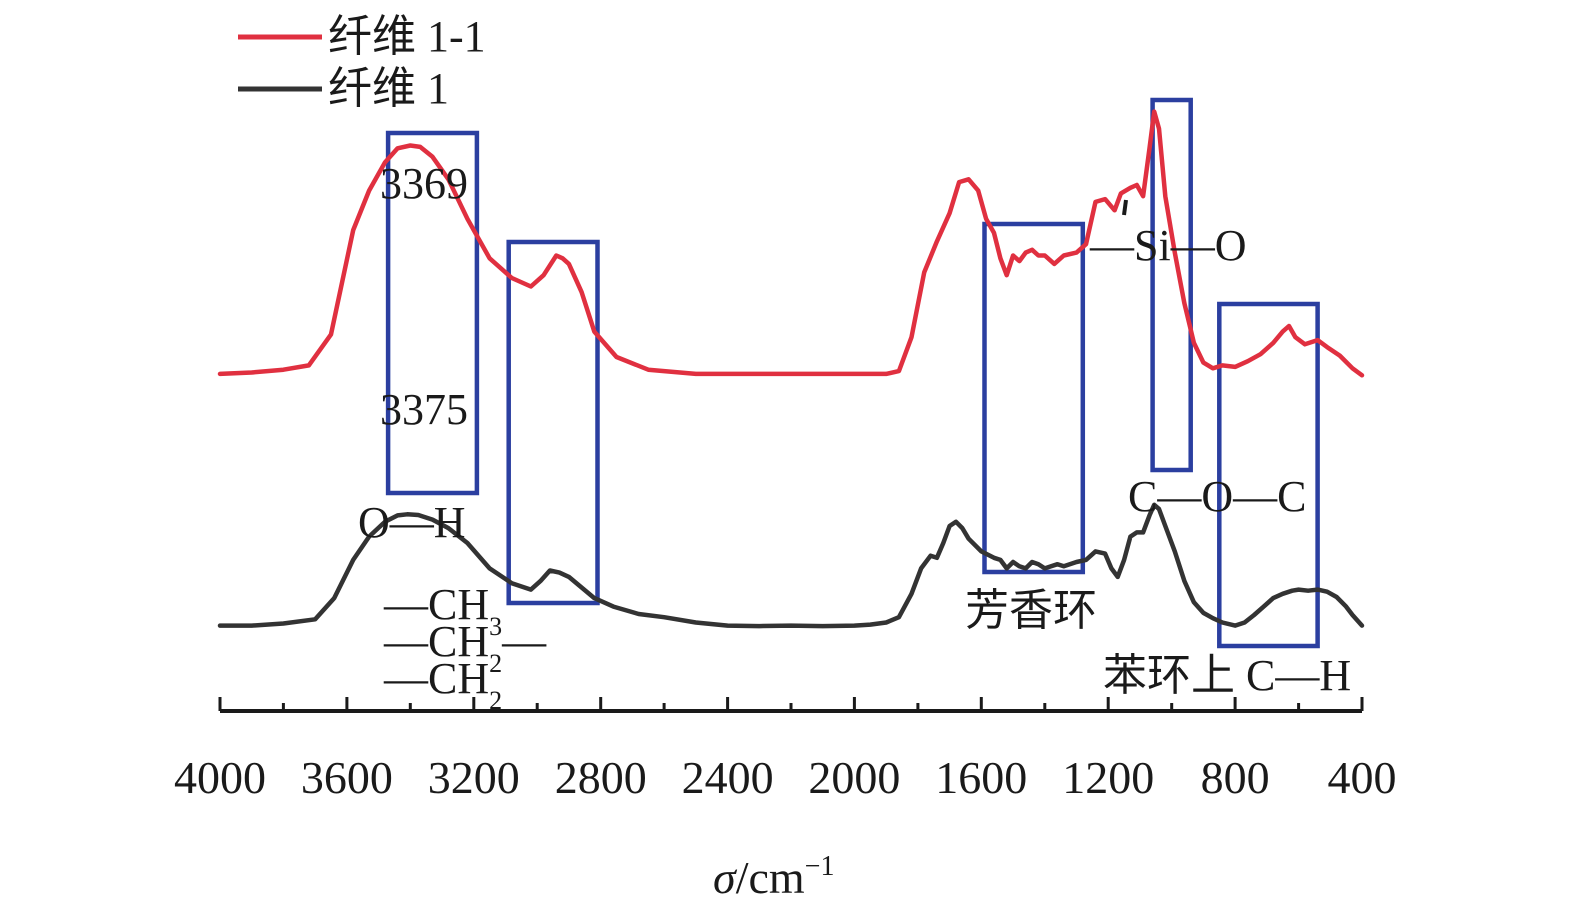 The image size is (1575, 921). I want to click on annotation-ch2: —CH2, so click(442, 684).